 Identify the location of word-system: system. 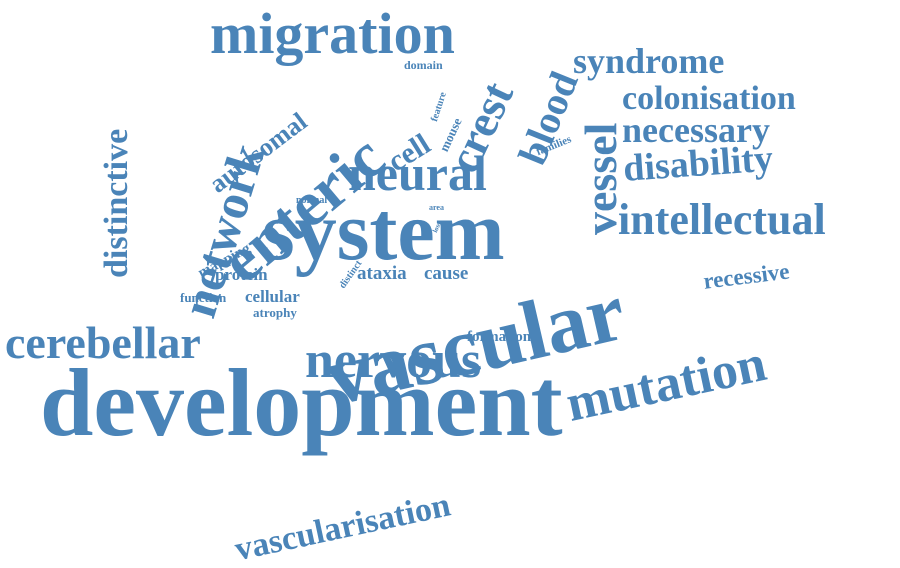
(383, 231).